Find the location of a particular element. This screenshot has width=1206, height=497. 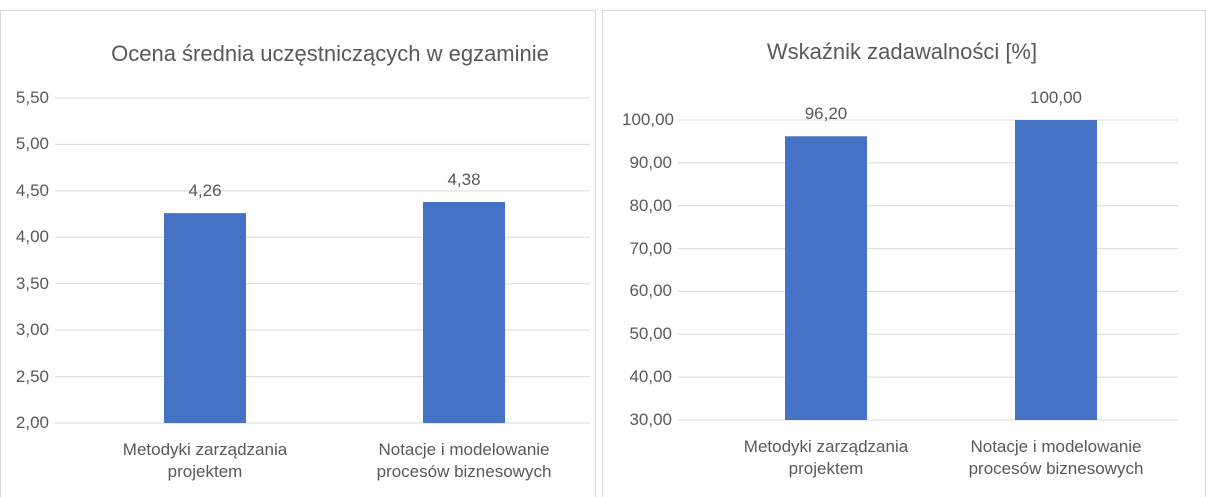

y-tick-label: 80,00 is located at coordinates (650, 205).